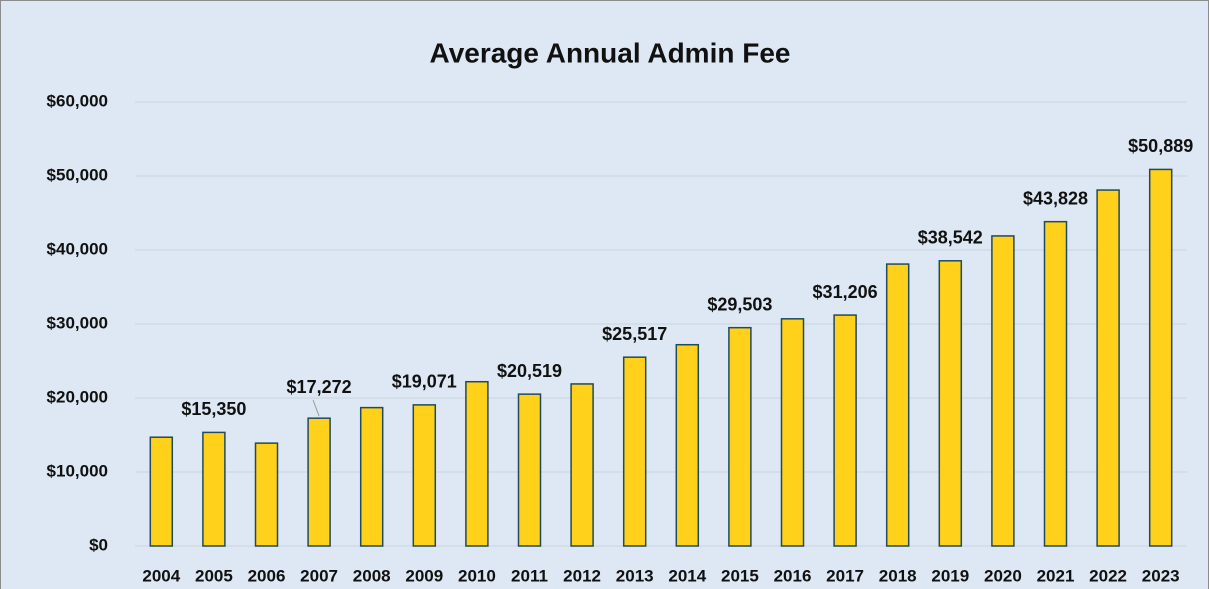 Image resolution: width=1209 pixels, height=589 pixels. What do you see at coordinates (77, 322) in the screenshot?
I see `y-tick-label: $30,000` at bounding box center [77, 322].